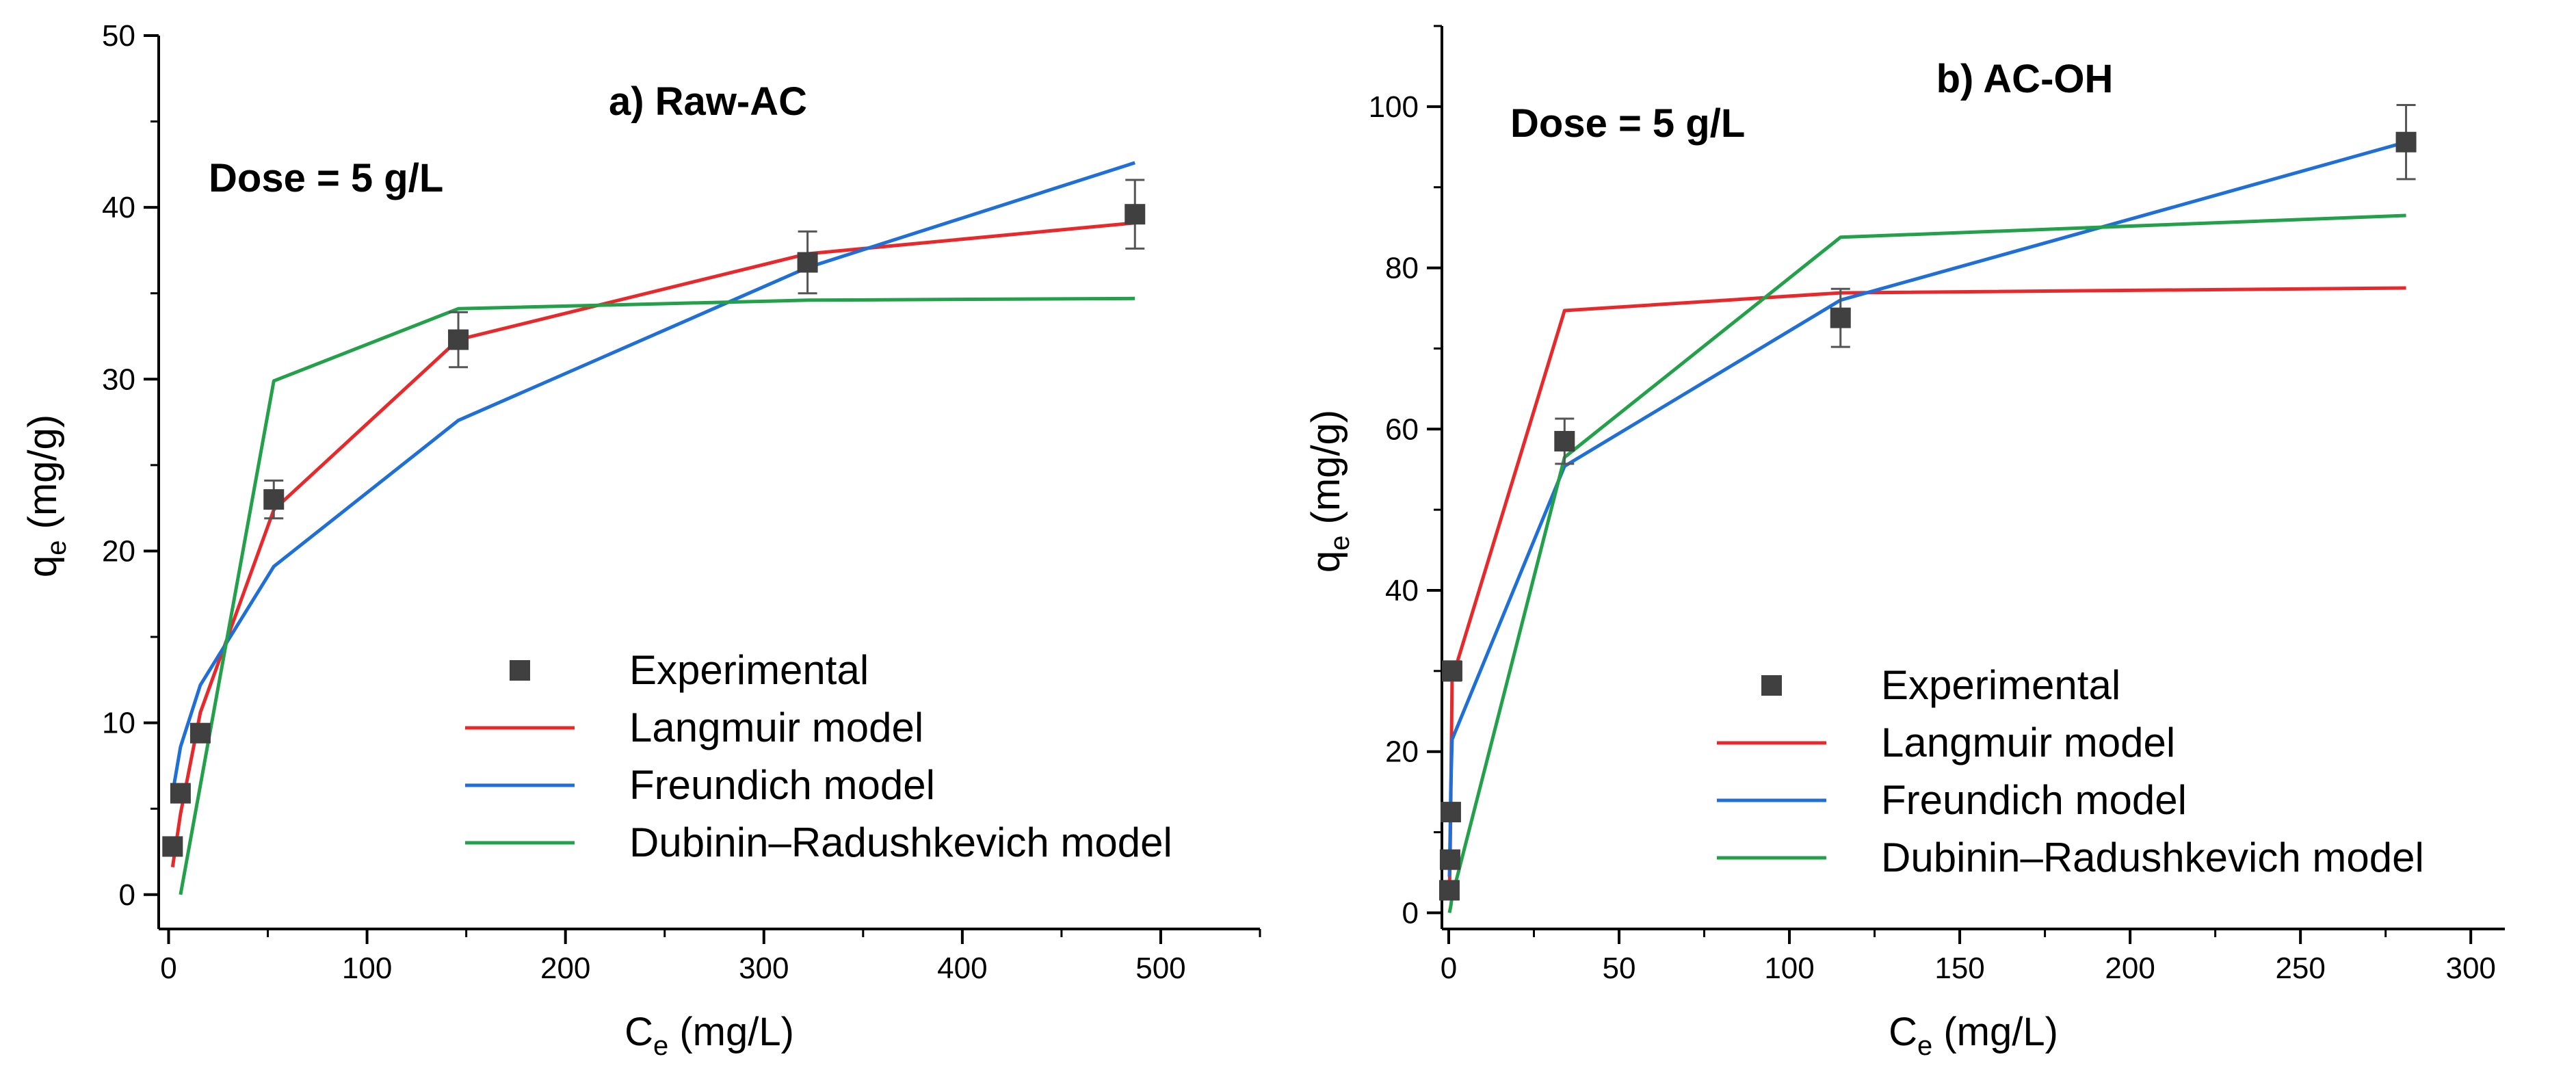  What do you see at coordinates (1394, 107) in the screenshot?
I see `y-tick-label: 100` at bounding box center [1394, 107].